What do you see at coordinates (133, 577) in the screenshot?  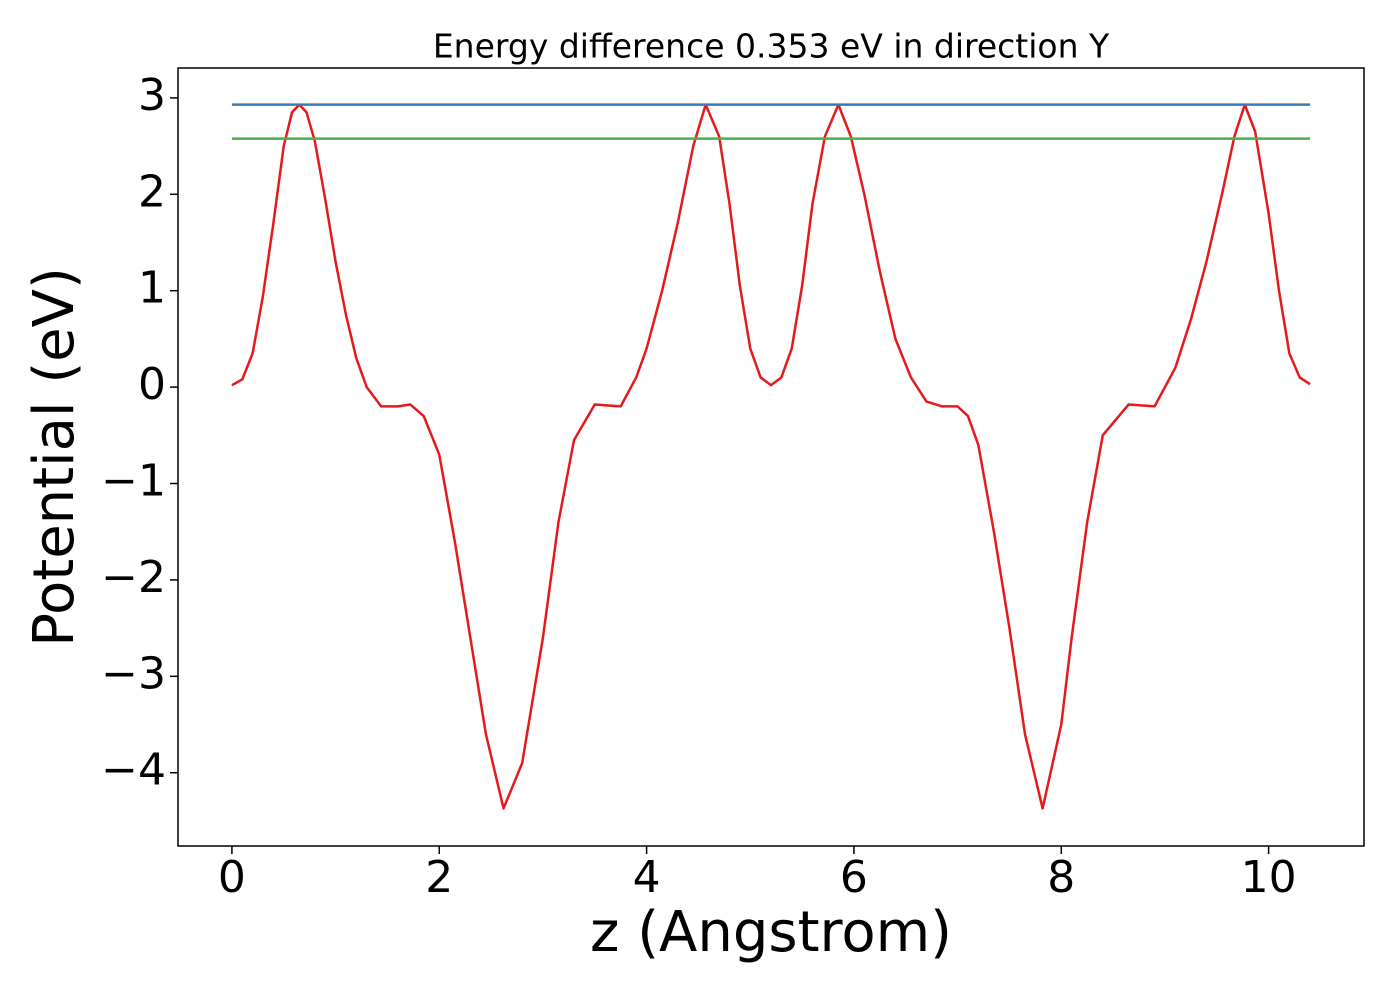 I see `y-tick-label: −2` at bounding box center [133, 577].